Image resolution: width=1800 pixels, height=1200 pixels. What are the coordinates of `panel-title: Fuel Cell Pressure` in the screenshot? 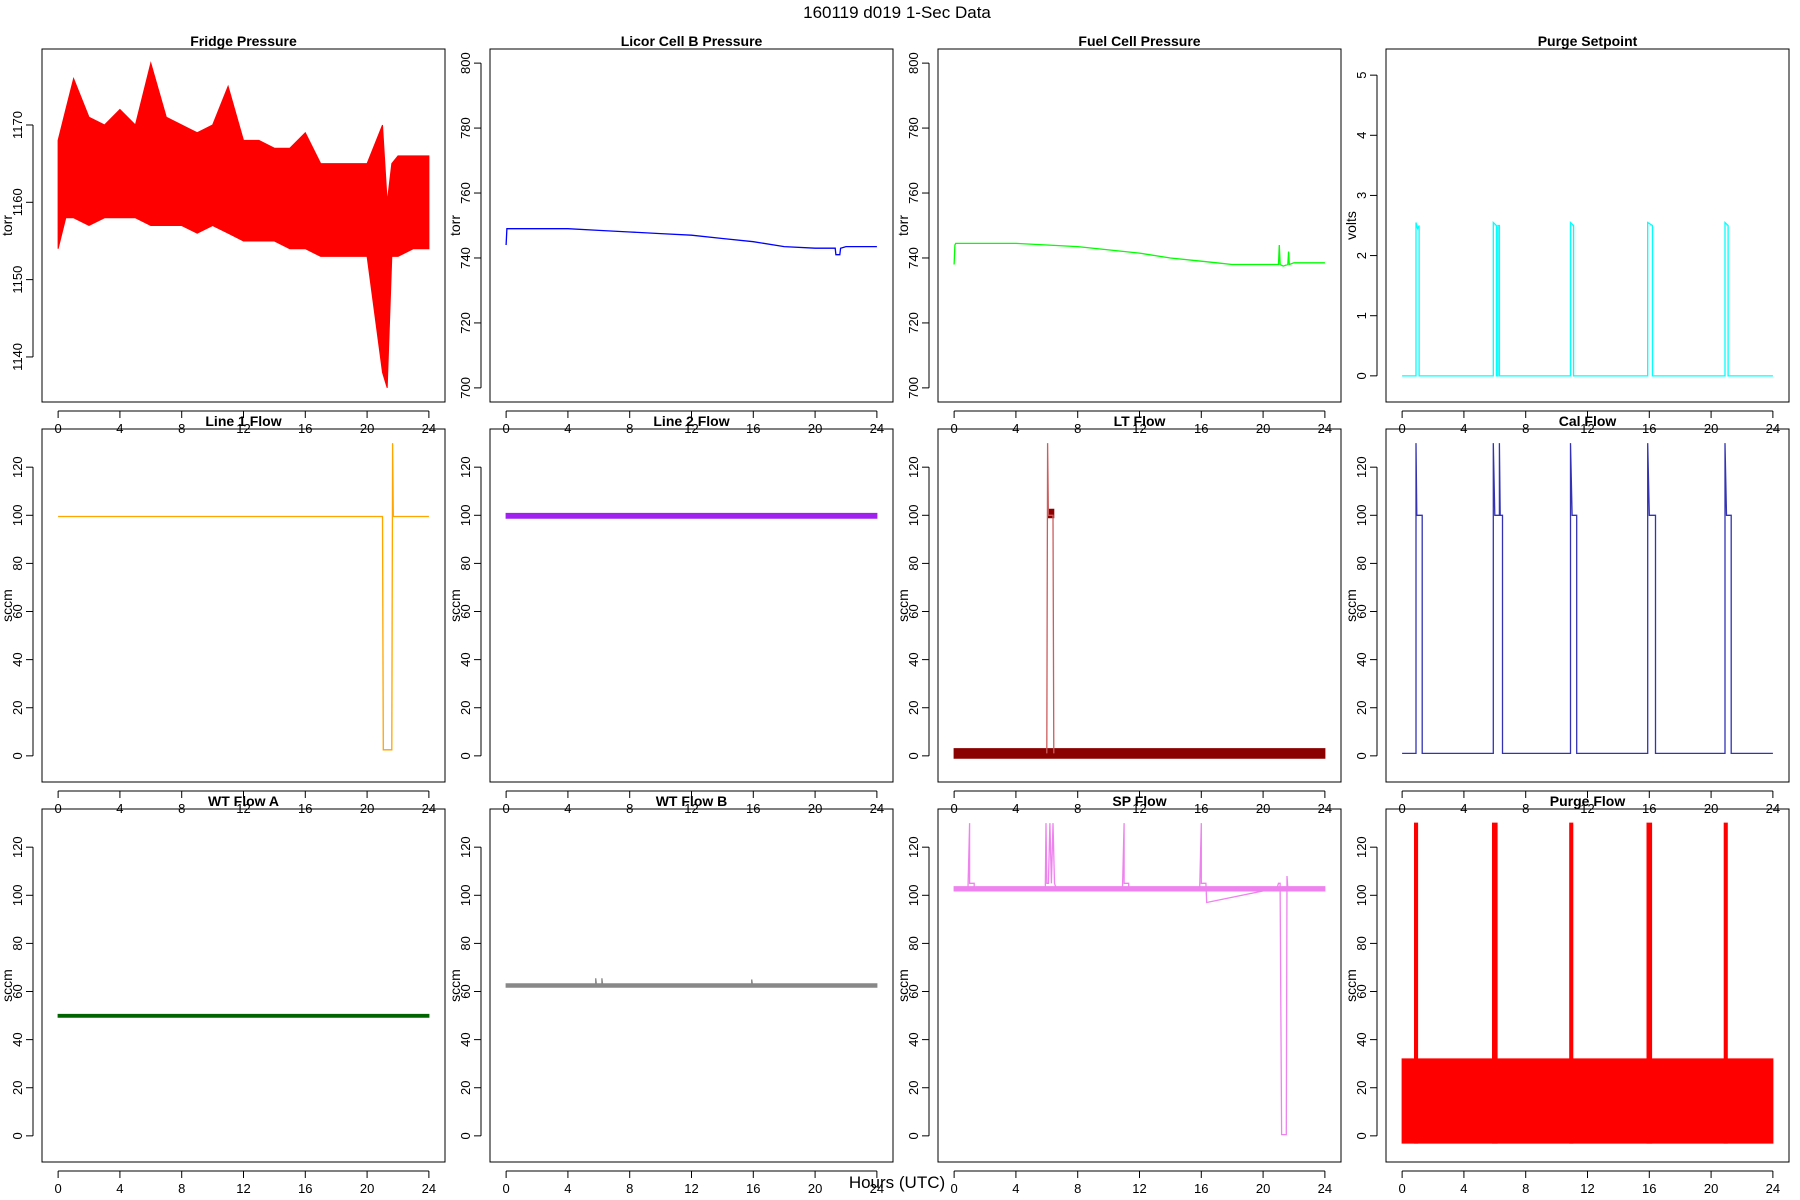 It's located at (1139, 41).